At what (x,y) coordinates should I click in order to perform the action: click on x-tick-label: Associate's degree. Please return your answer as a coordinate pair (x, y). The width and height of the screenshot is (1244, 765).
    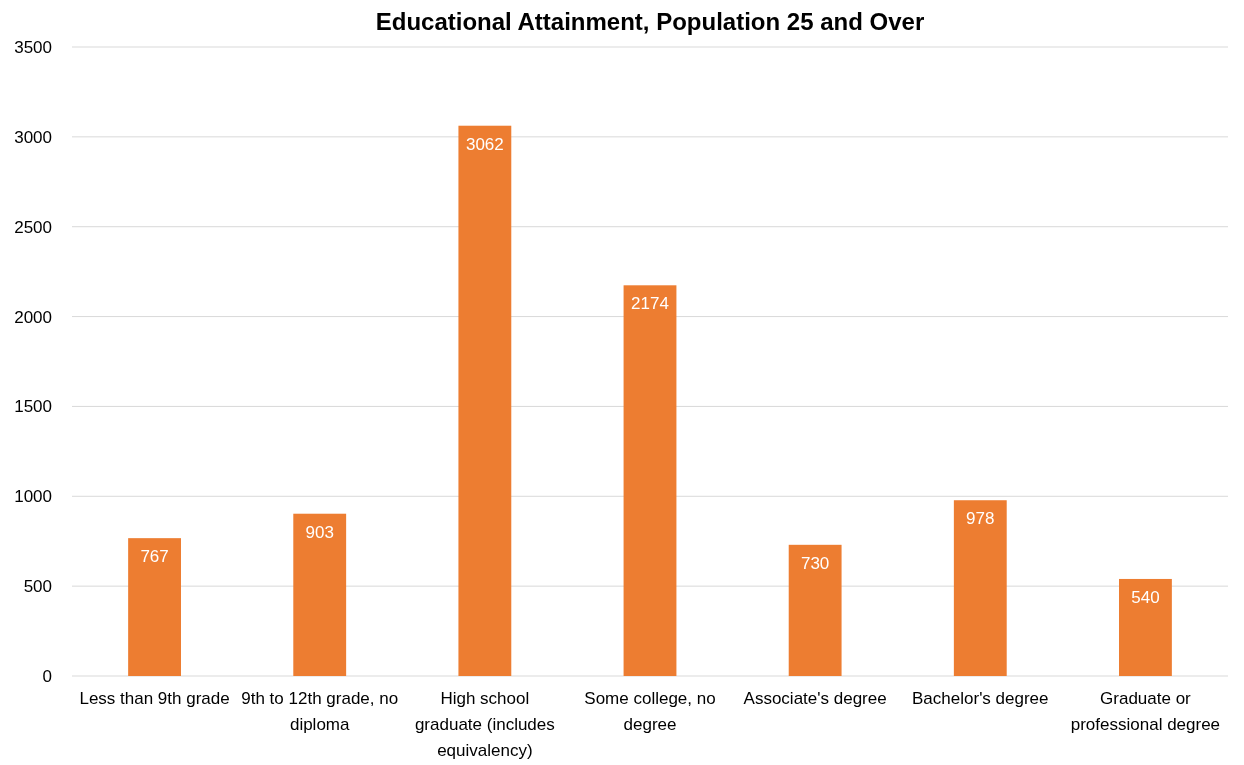
    Looking at the image, I should click on (815, 698).